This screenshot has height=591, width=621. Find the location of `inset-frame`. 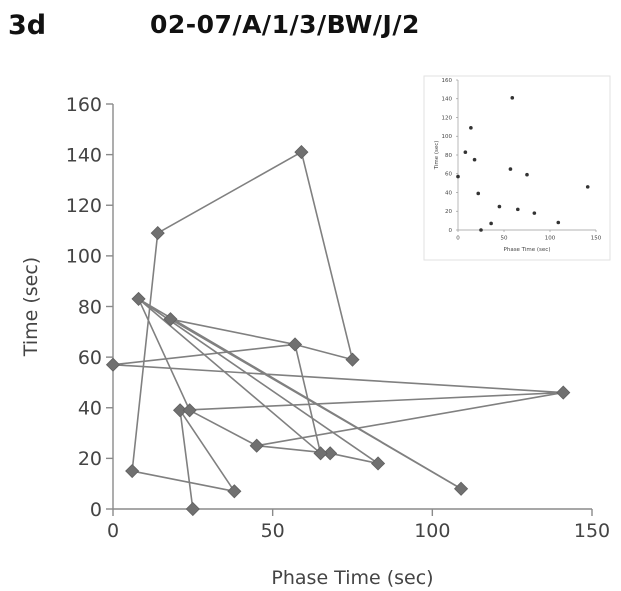

inset-frame is located at coordinates (517, 168).